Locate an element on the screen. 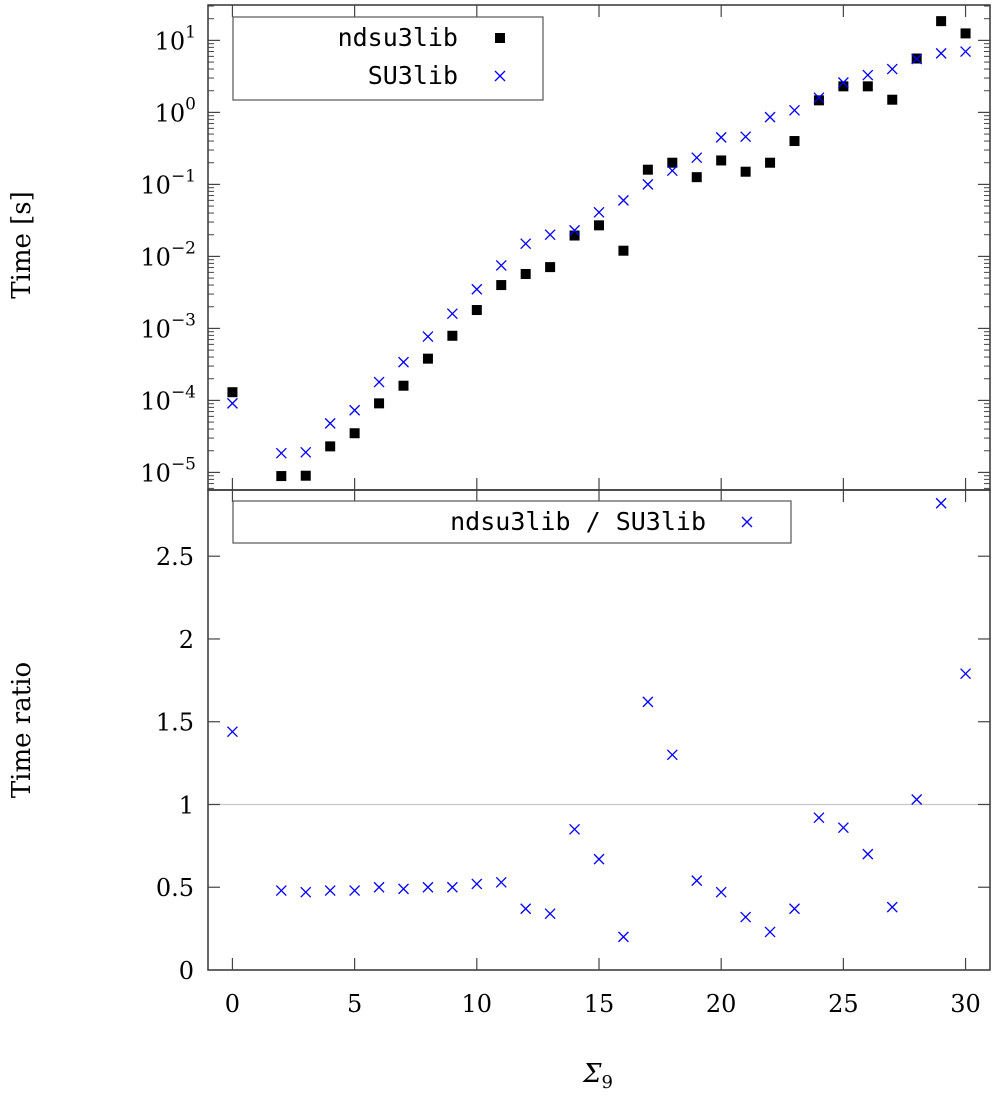 This screenshot has height=1098, width=996. y-tick-label: 2 is located at coordinates (186, 640).